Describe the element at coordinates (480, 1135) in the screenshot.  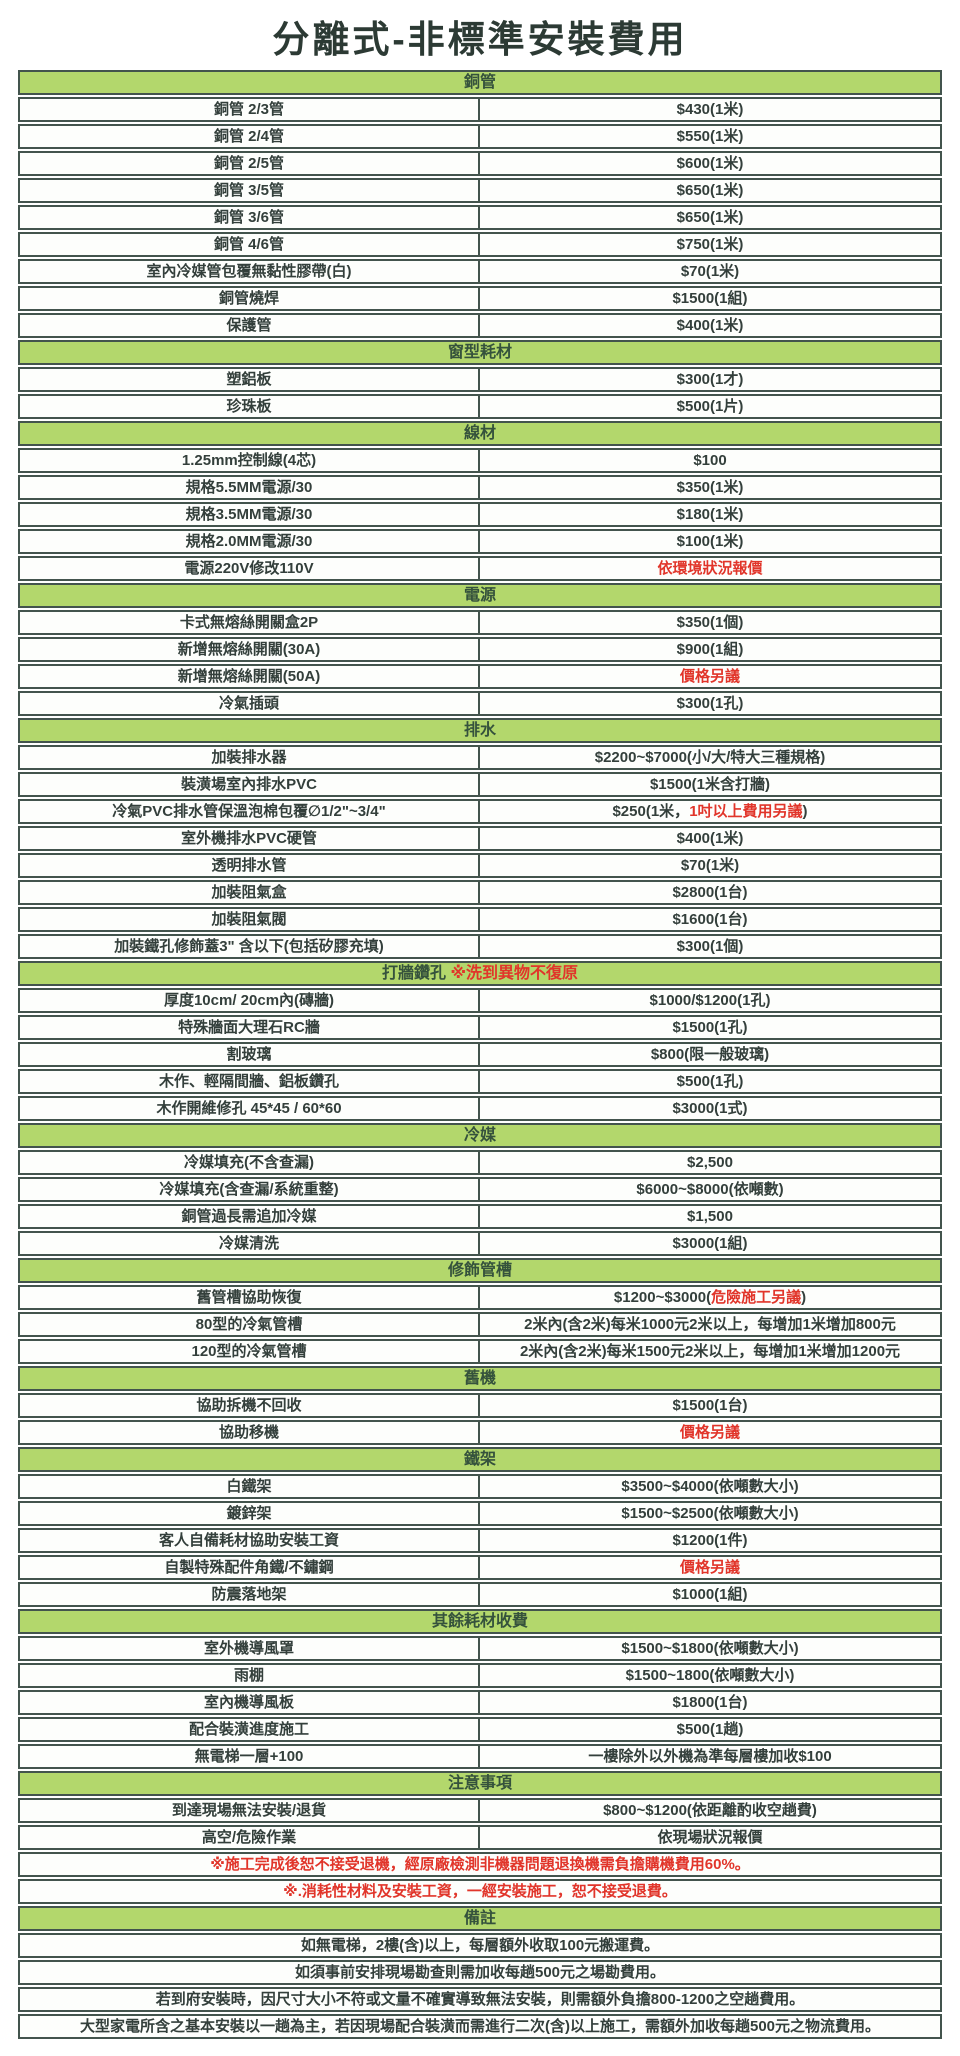
I see `section-header-6: 冷媒` at that location.